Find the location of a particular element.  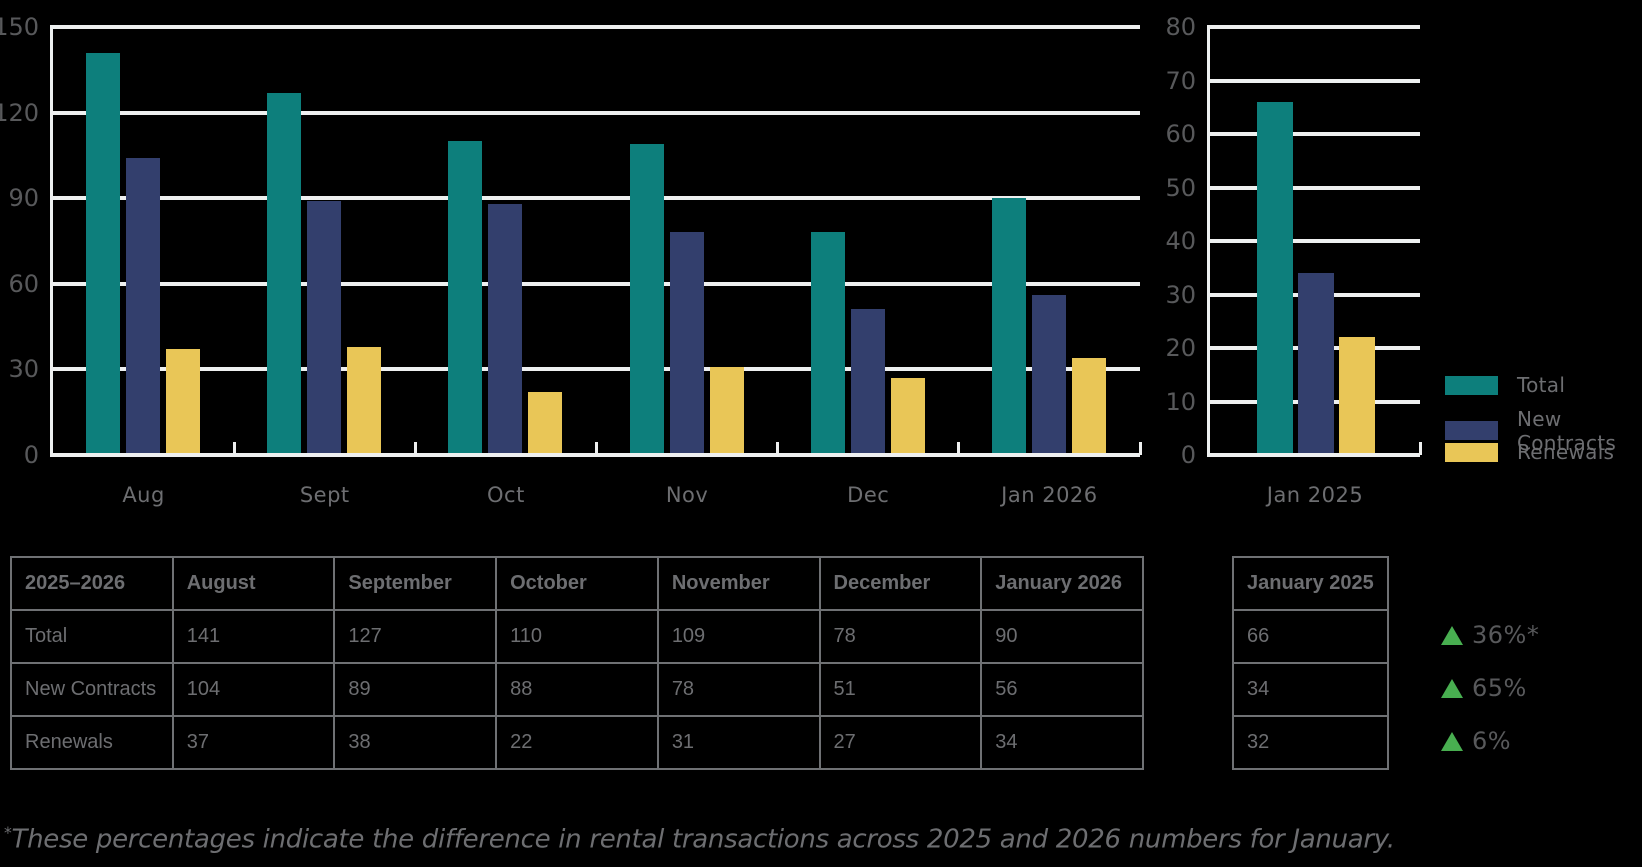

table-cell: 89 is located at coordinates (415, 689).